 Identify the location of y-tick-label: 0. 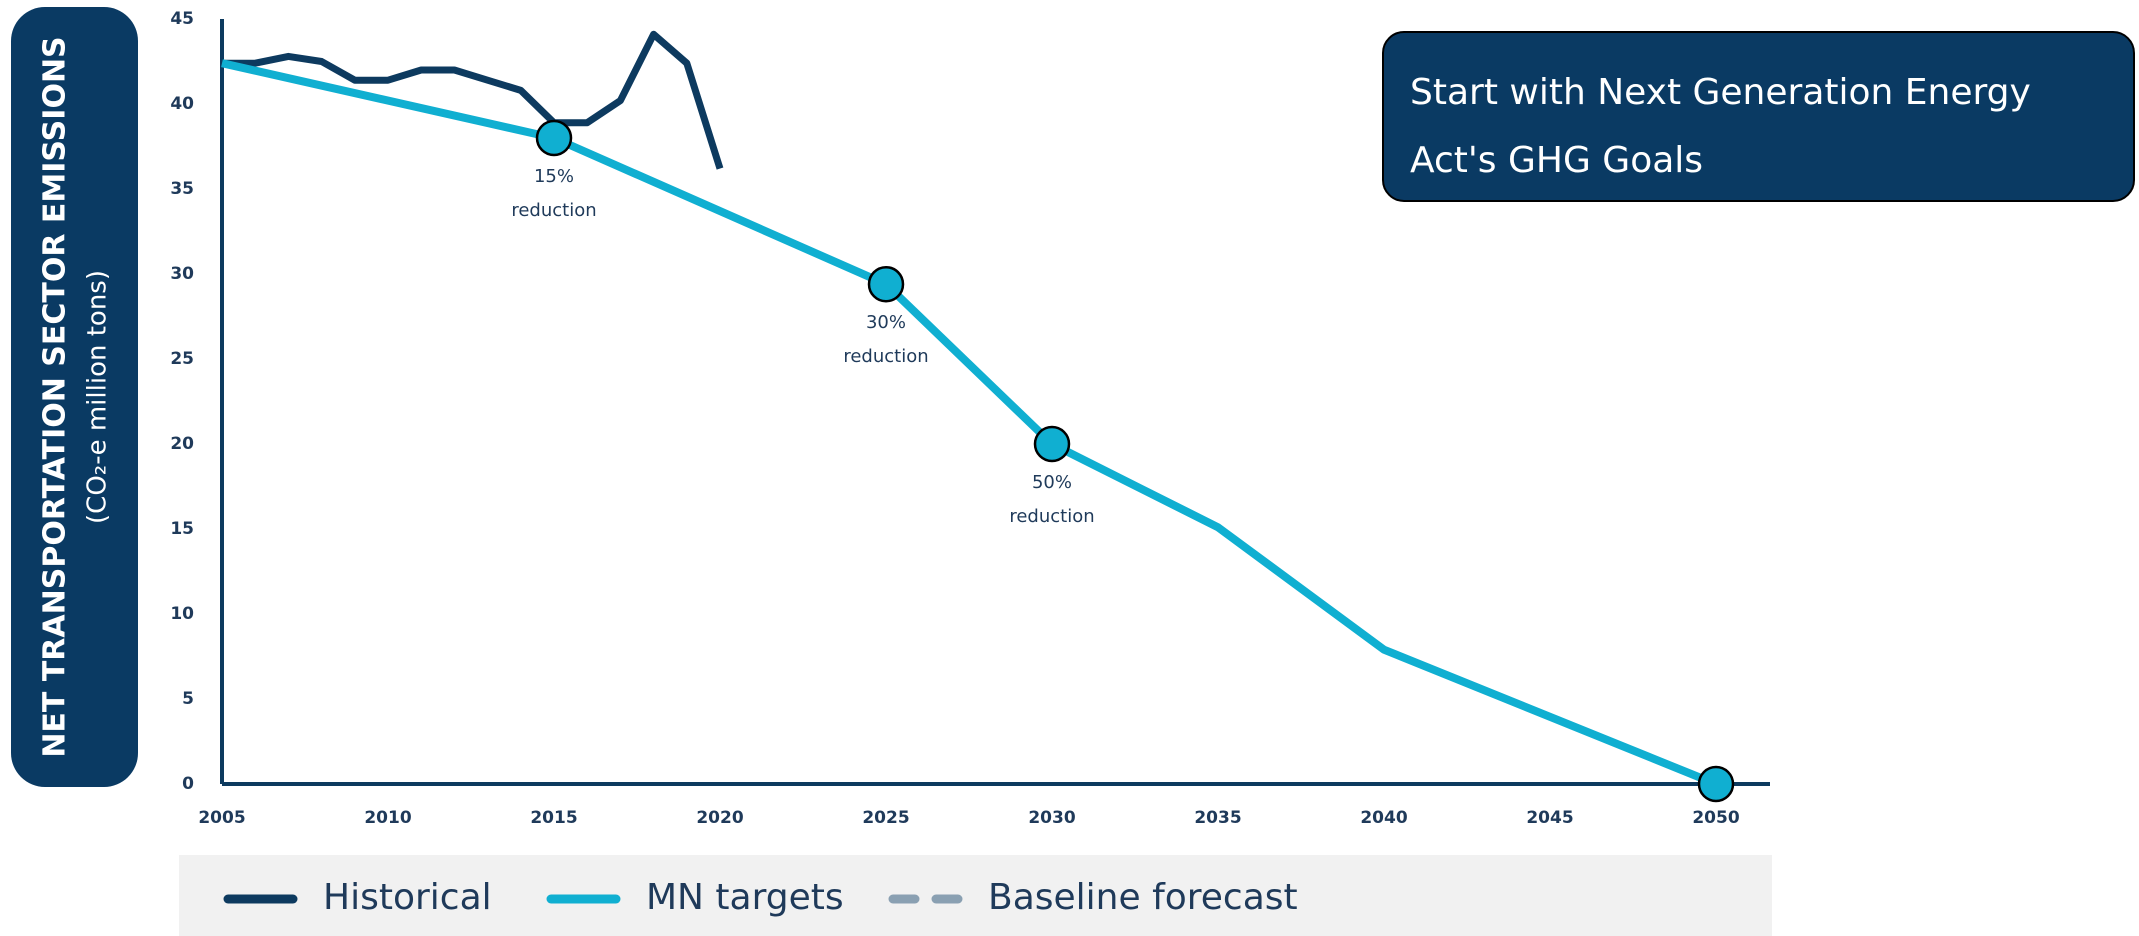
(188, 784).